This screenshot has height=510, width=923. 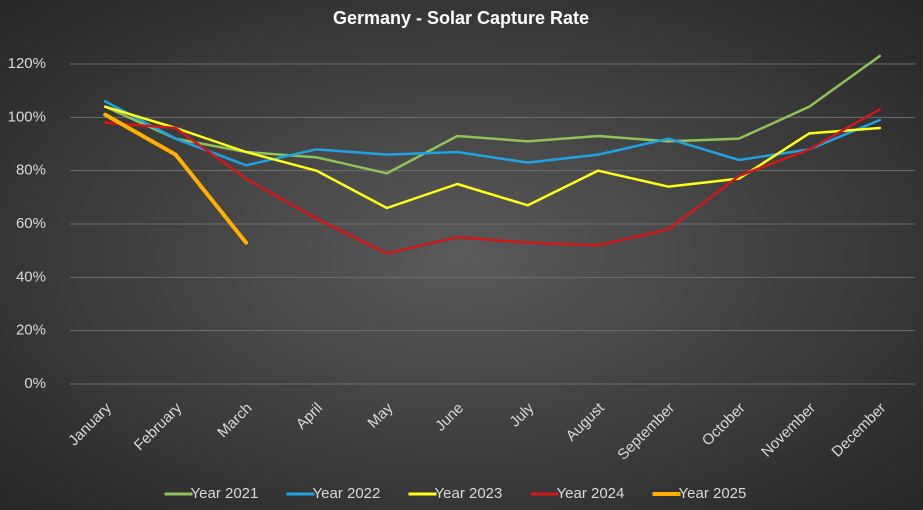 I want to click on legend-label: Year 2021, so click(x=225, y=493).